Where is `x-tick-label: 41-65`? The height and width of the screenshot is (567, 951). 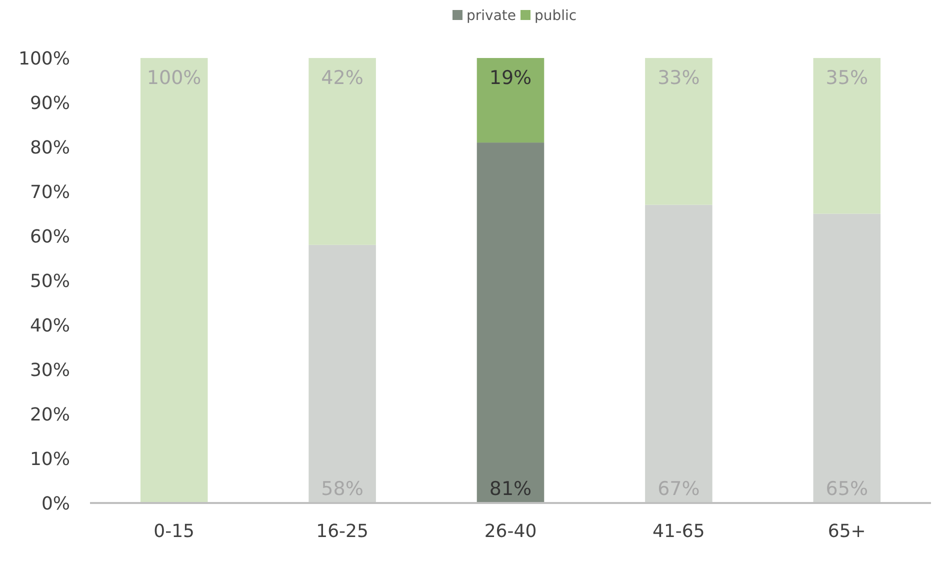
x-tick-label: 41-65 is located at coordinates (678, 531).